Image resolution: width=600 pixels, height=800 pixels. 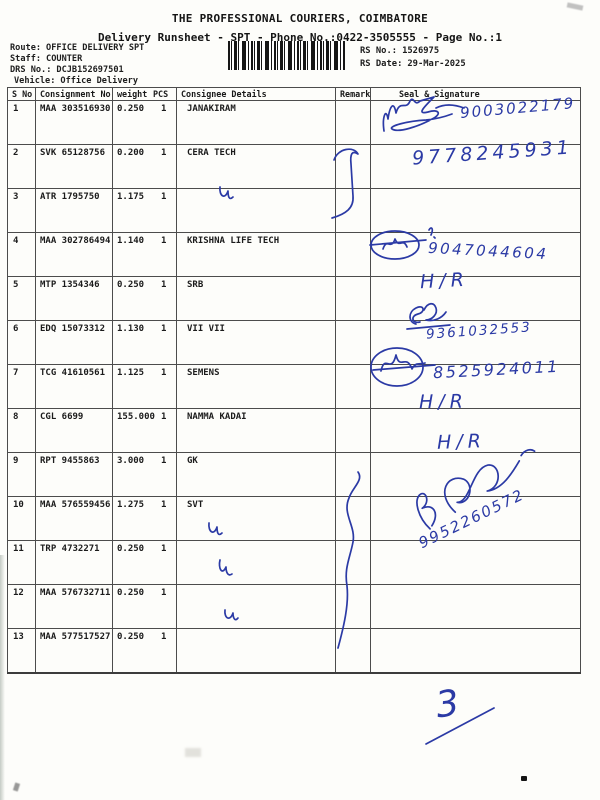 I want to click on cell-consignment: TRP 4732271, so click(x=74, y=562).